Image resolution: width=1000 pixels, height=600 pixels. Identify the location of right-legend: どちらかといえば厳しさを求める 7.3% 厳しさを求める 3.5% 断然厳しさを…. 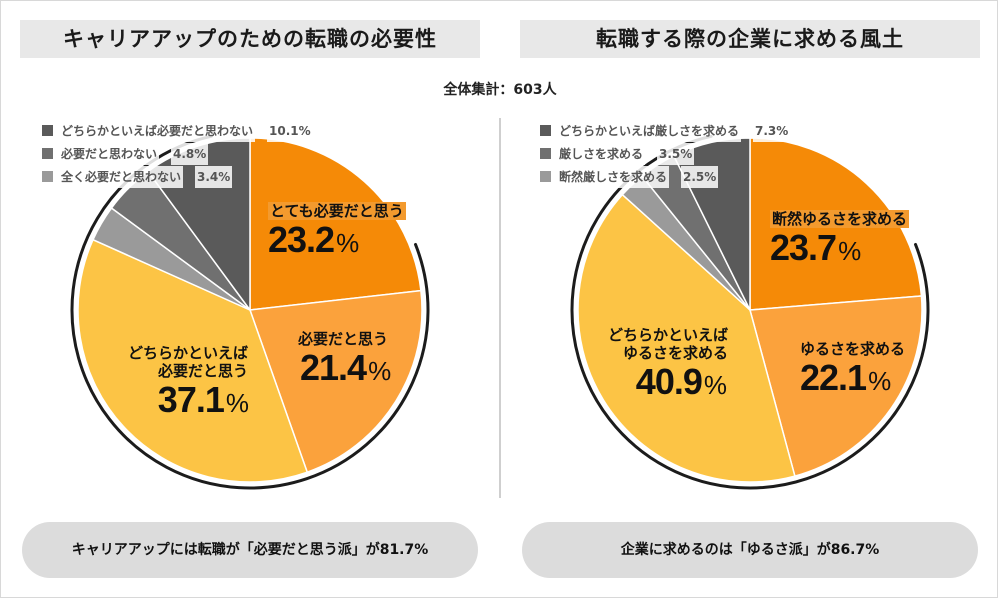
(665, 153).